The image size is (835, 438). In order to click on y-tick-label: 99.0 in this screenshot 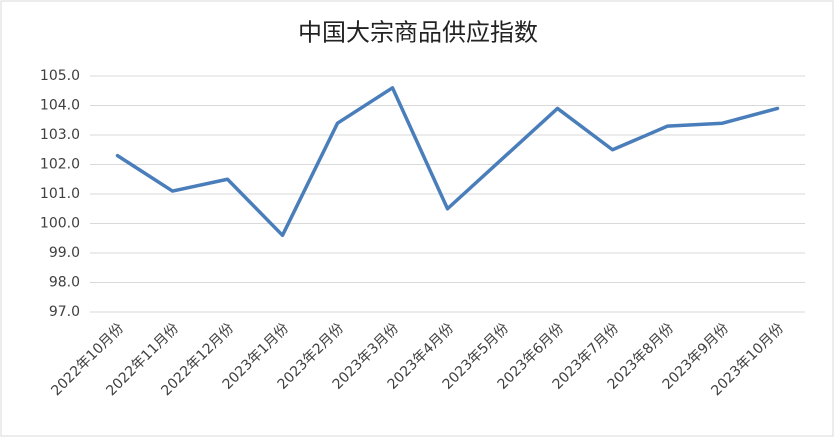, I will do `click(64, 253)`.